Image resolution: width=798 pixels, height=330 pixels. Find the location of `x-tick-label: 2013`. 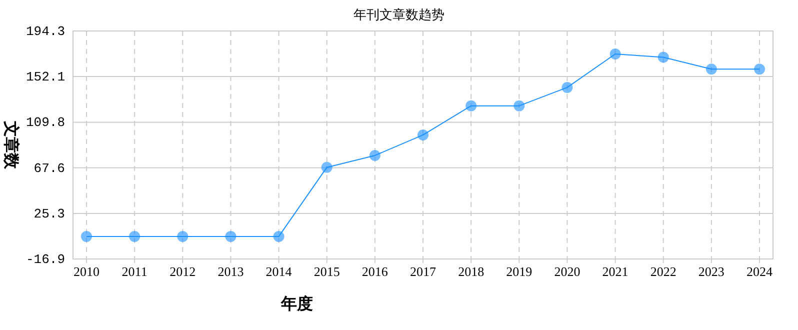

x-tick-label: 2013 is located at coordinates (231, 271).